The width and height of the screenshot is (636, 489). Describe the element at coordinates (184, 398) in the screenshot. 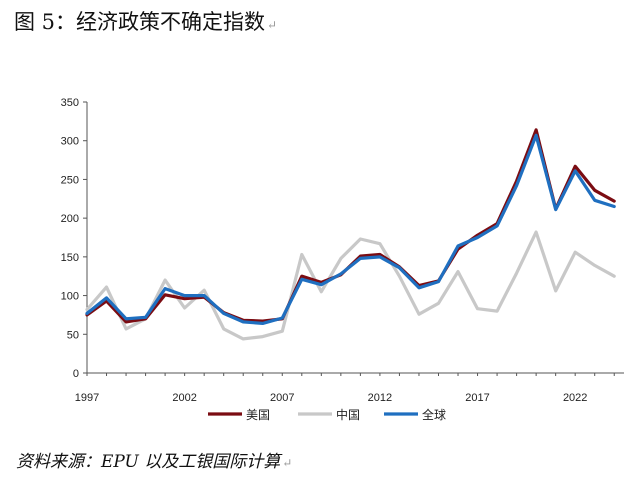

I see `x-tick-label: 2002` at that location.